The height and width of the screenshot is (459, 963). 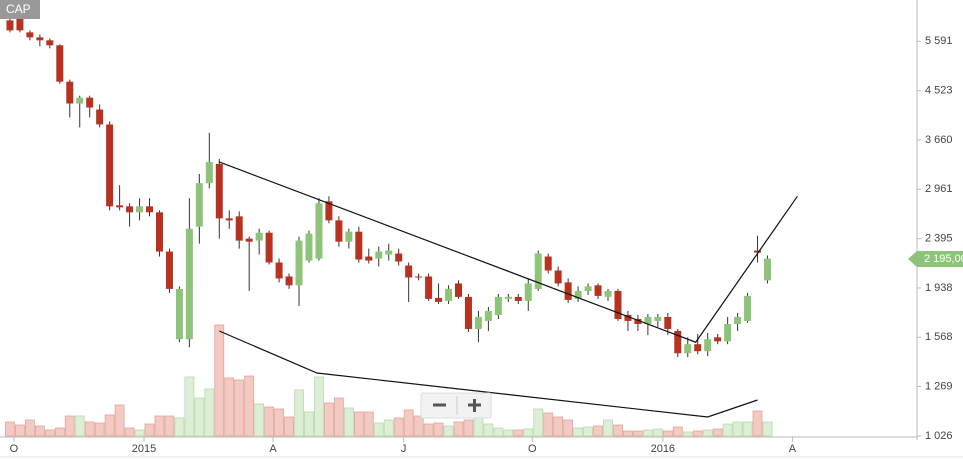 I want to click on zoom-out-button, so click(x=440, y=405).